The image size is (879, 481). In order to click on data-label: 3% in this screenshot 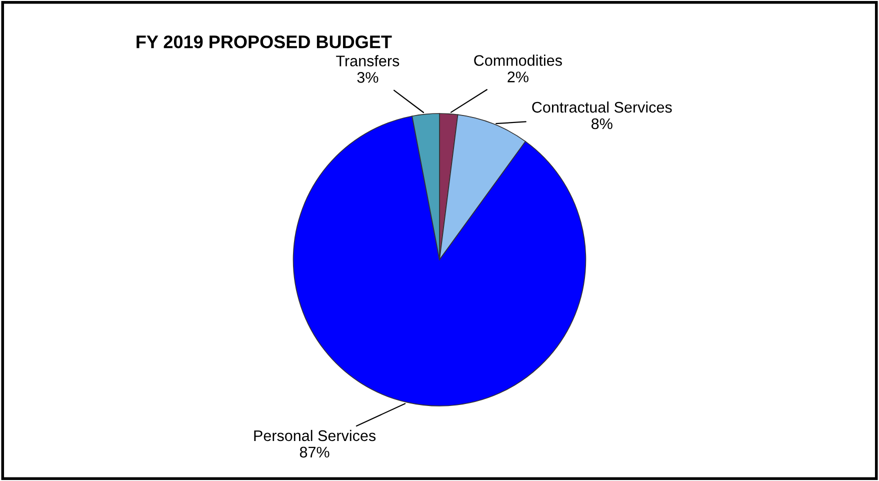, I will do `click(367, 77)`.